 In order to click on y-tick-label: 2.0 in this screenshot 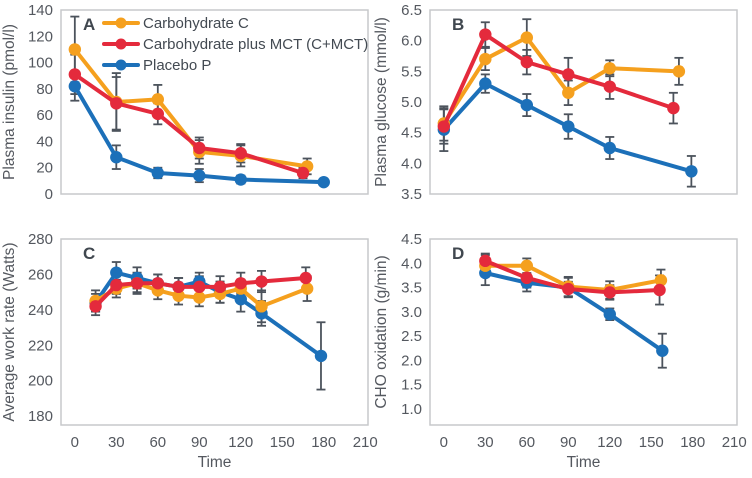, I will do `click(411, 360)`.